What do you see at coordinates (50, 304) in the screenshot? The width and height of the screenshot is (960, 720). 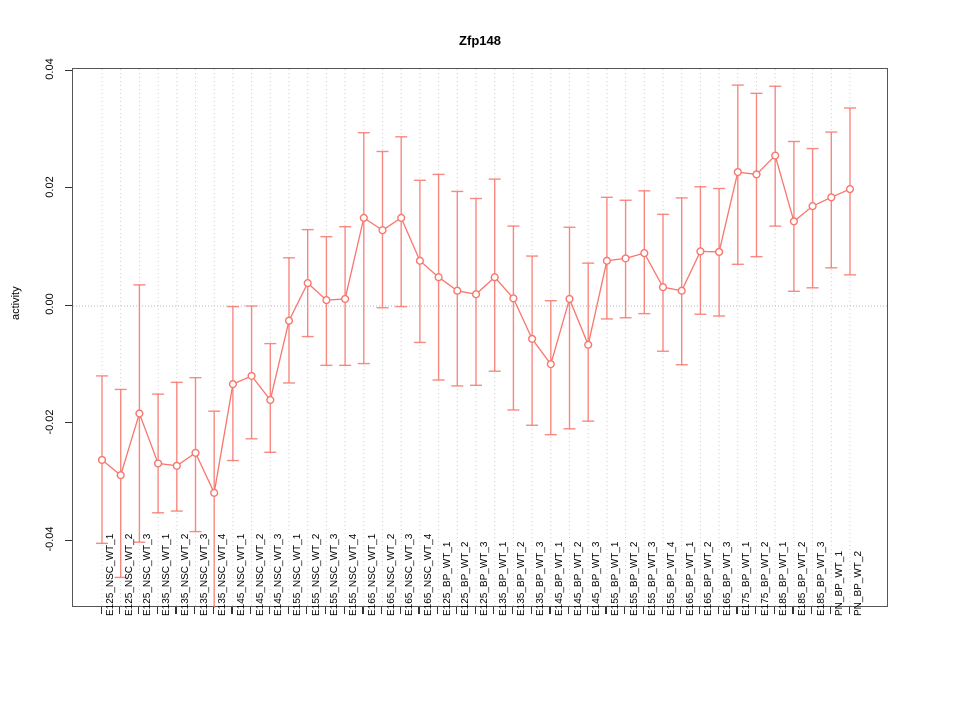 I see `y-tick-label: 0.00` at bounding box center [50, 304].